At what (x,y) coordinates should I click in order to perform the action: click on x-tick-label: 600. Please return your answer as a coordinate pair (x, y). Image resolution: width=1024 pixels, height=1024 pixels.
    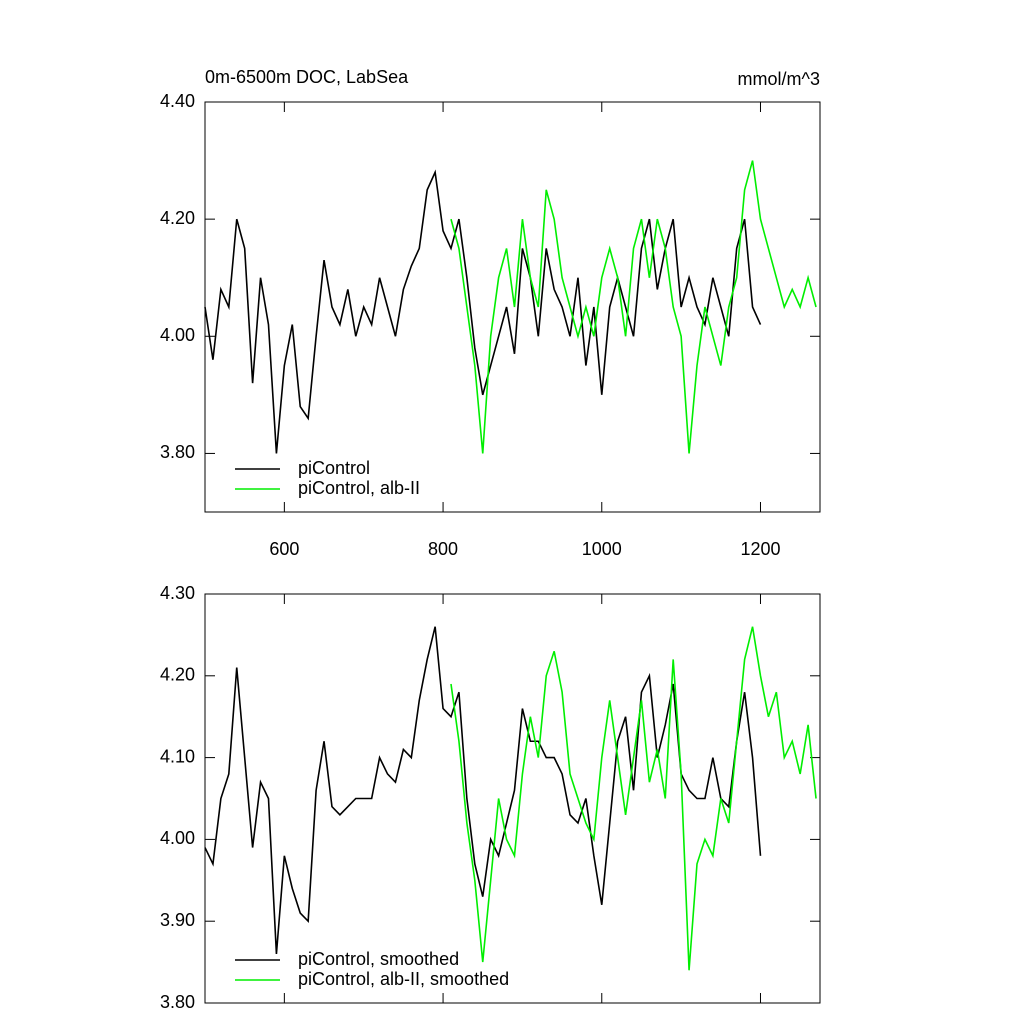
    Looking at the image, I should click on (284, 549).